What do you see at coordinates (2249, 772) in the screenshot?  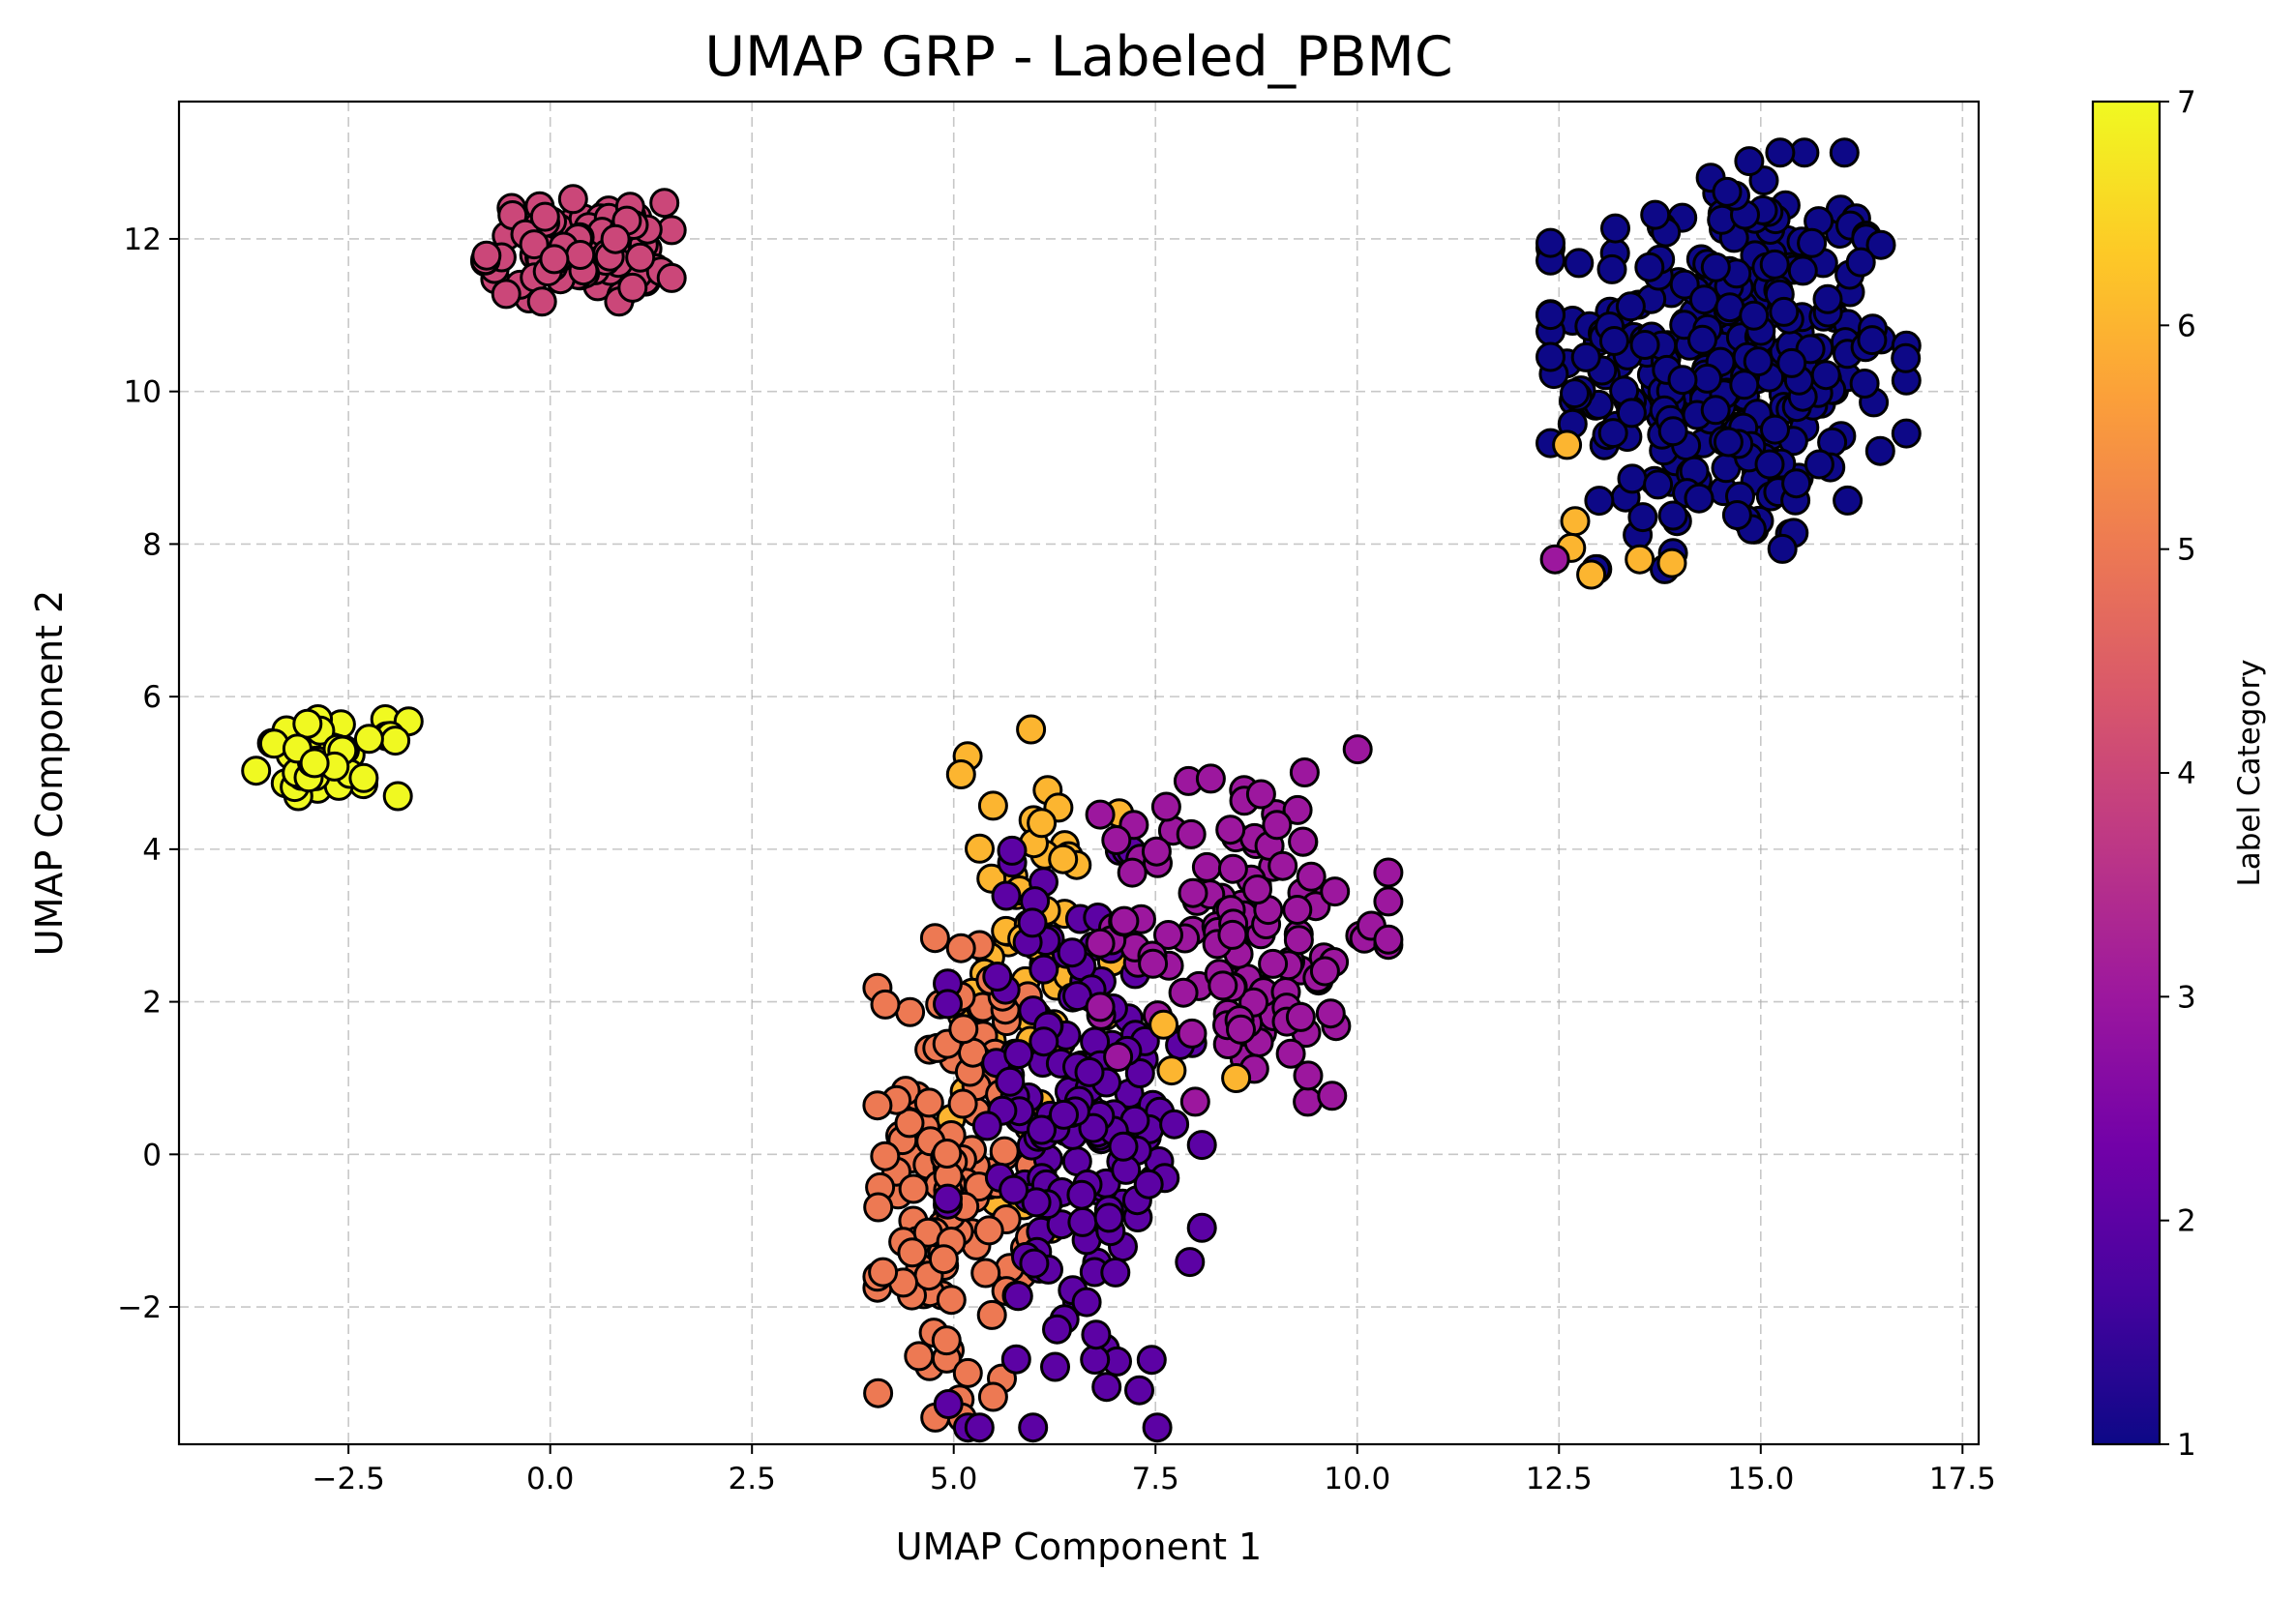 I see `colorbar-label: Label Category` at bounding box center [2249, 772].